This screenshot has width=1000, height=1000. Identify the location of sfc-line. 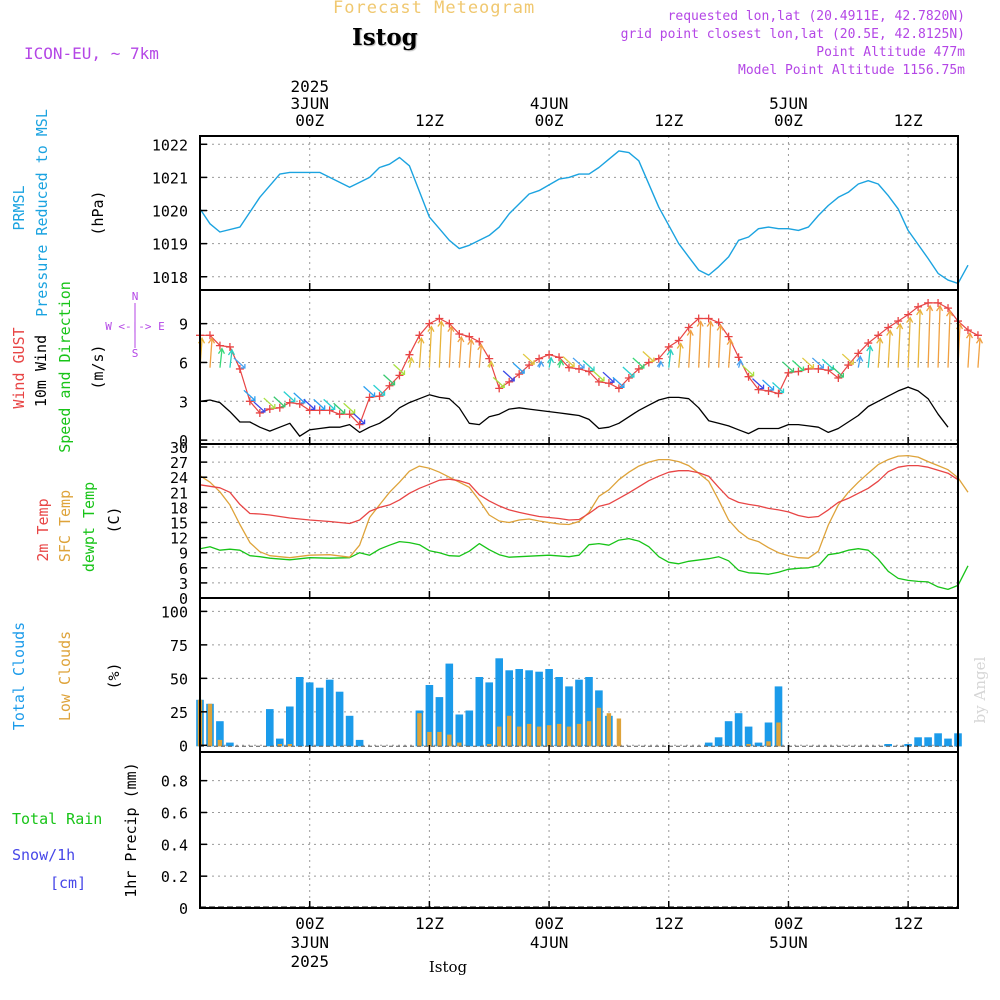
(584, 506).